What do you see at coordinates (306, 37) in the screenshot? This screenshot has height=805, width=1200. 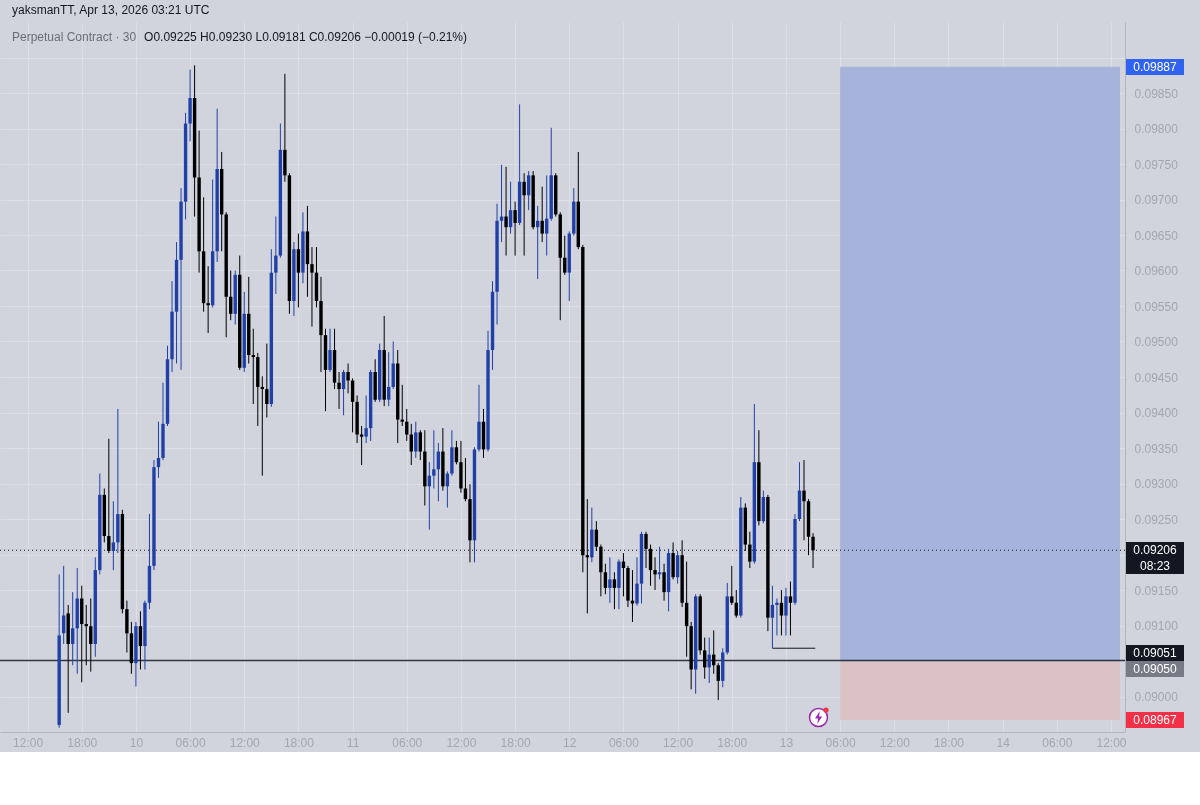 I see `annotation: O0.09225 H0.09230 L0.09181 C0.09206 −0.00019 (−0.21%)` at bounding box center [306, 37].